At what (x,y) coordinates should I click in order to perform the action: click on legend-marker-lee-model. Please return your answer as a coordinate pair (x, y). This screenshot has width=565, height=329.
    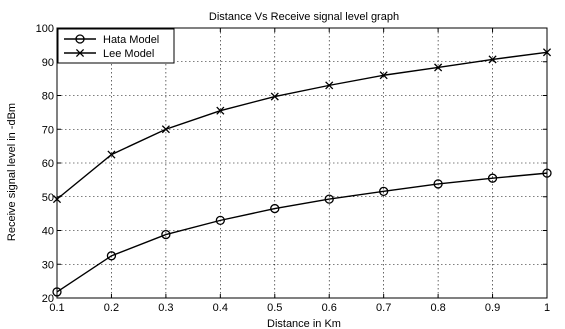
    Looking at the image, I should click on (80, 53).